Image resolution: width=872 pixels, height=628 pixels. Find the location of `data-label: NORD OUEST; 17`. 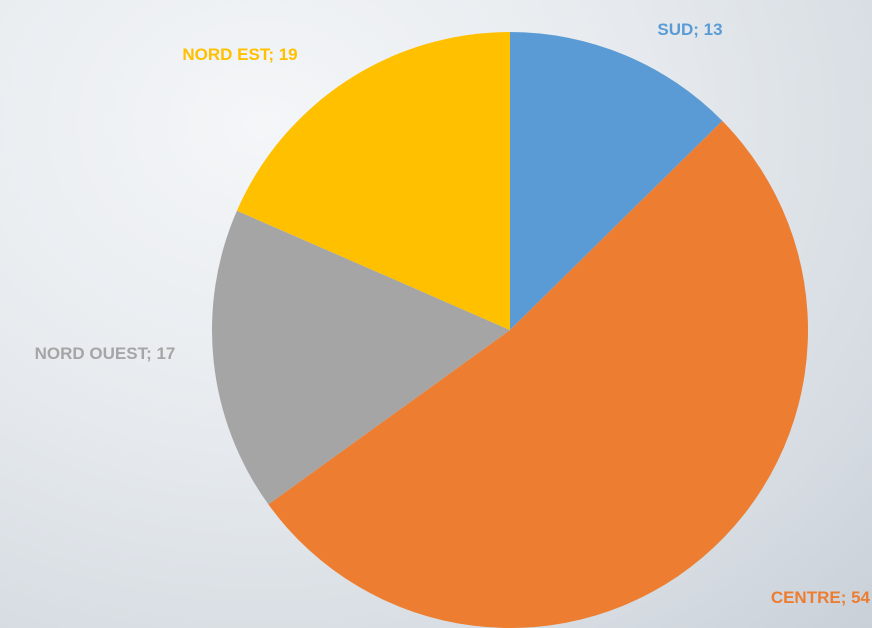

data-label: NORD OUEST; 17 is located at coordinates (105, 353).